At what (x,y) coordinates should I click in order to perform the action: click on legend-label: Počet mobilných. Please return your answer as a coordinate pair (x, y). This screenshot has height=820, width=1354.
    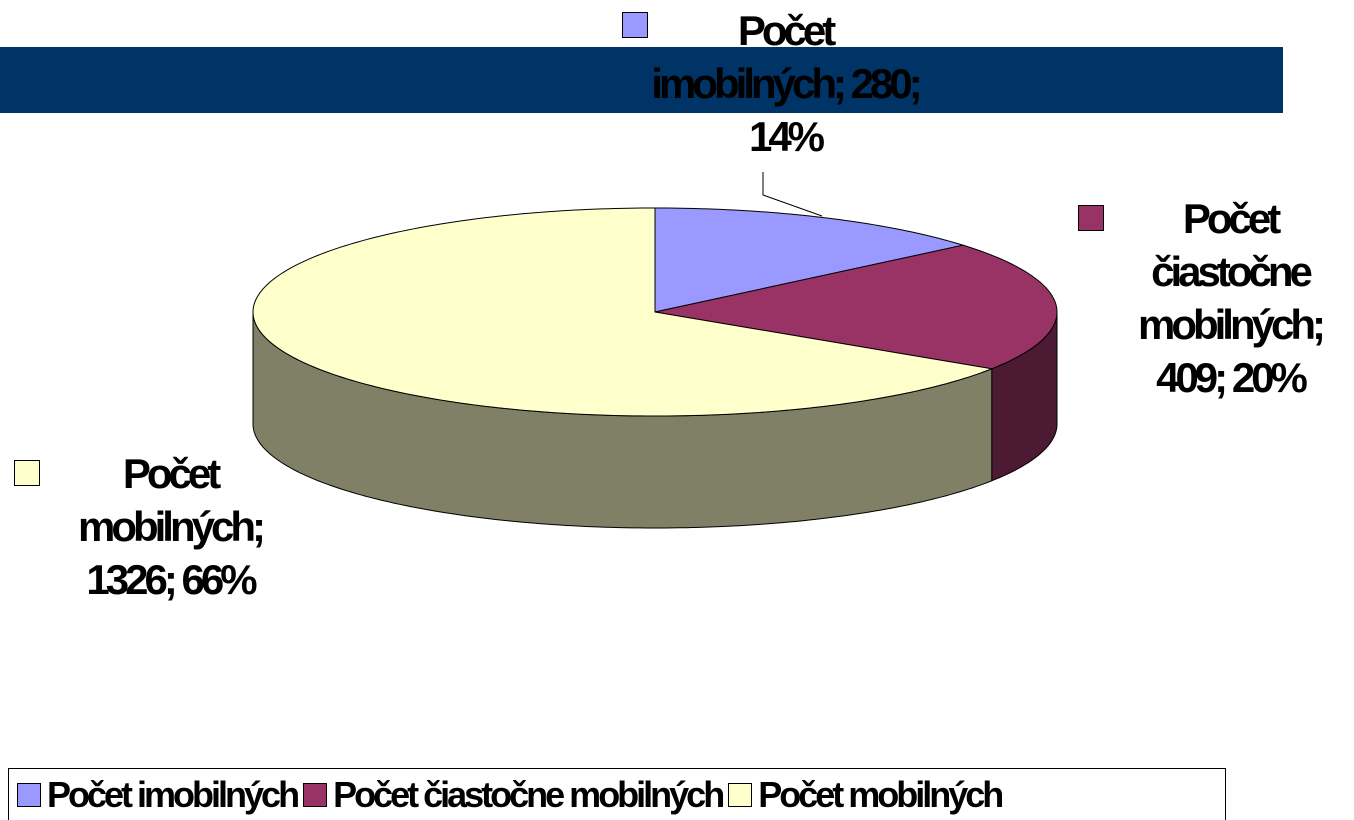
    Looking at the image, I should click on (881, 794).